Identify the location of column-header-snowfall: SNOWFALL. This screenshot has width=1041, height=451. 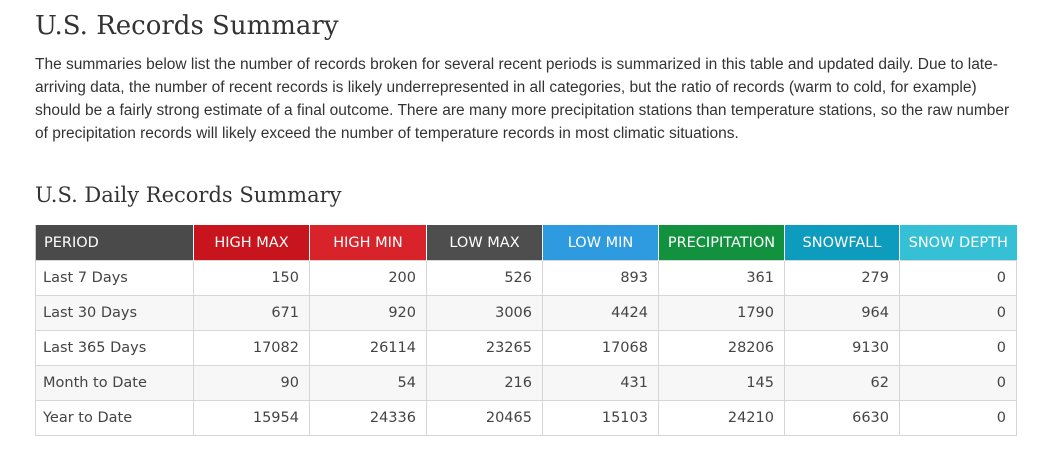
(842, 243).